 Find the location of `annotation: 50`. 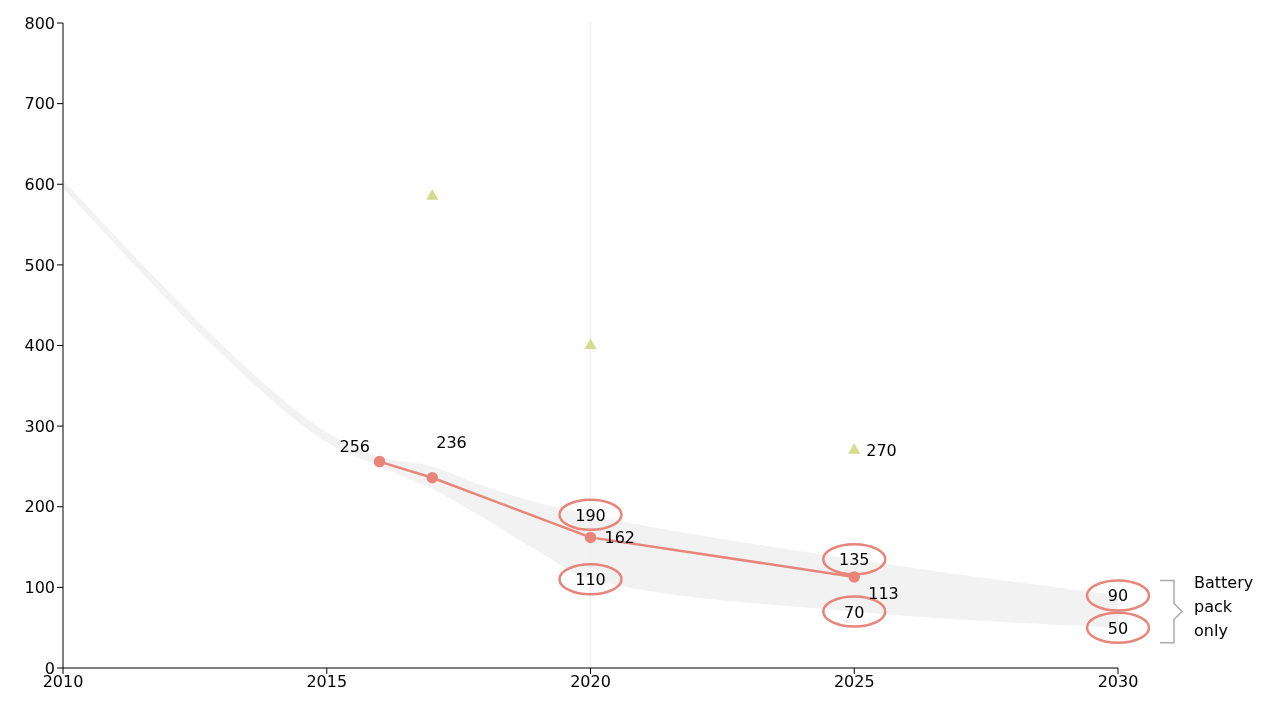

annotation: 50 is located at coordinates (1118, 628).